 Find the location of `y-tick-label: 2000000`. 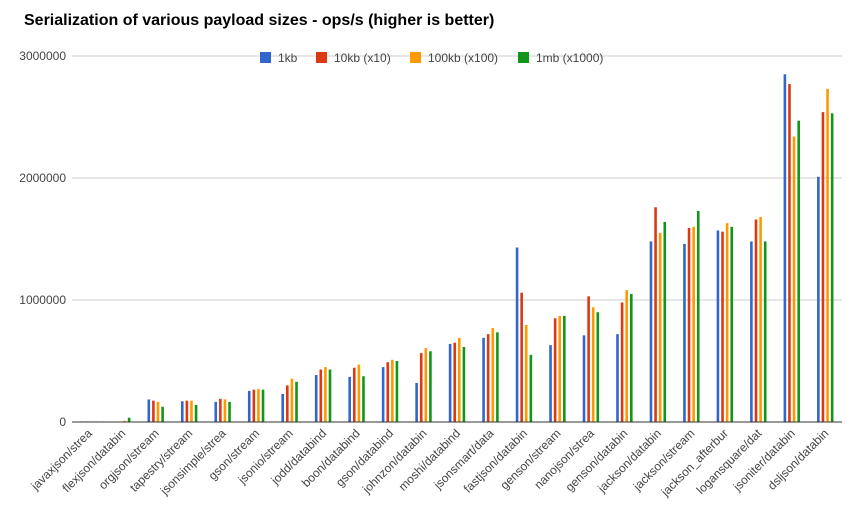

y-tick-label: 2000000 is located at coordinates (42, 178).